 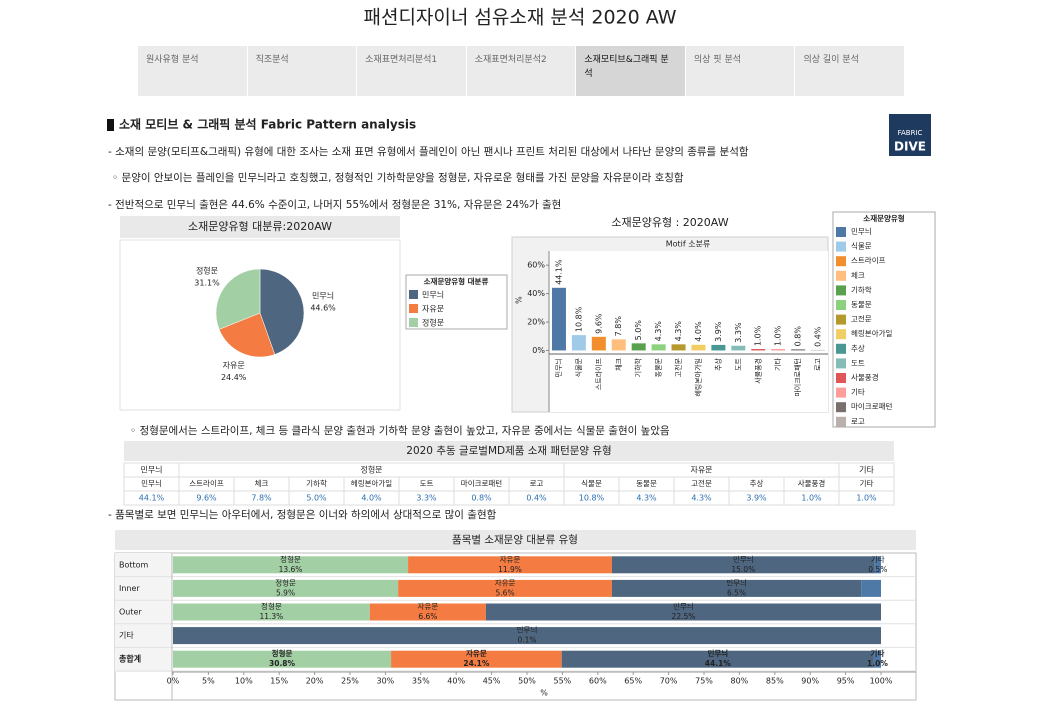 I want to click on slice-value: 24.4%, so click(x=234, y=377).